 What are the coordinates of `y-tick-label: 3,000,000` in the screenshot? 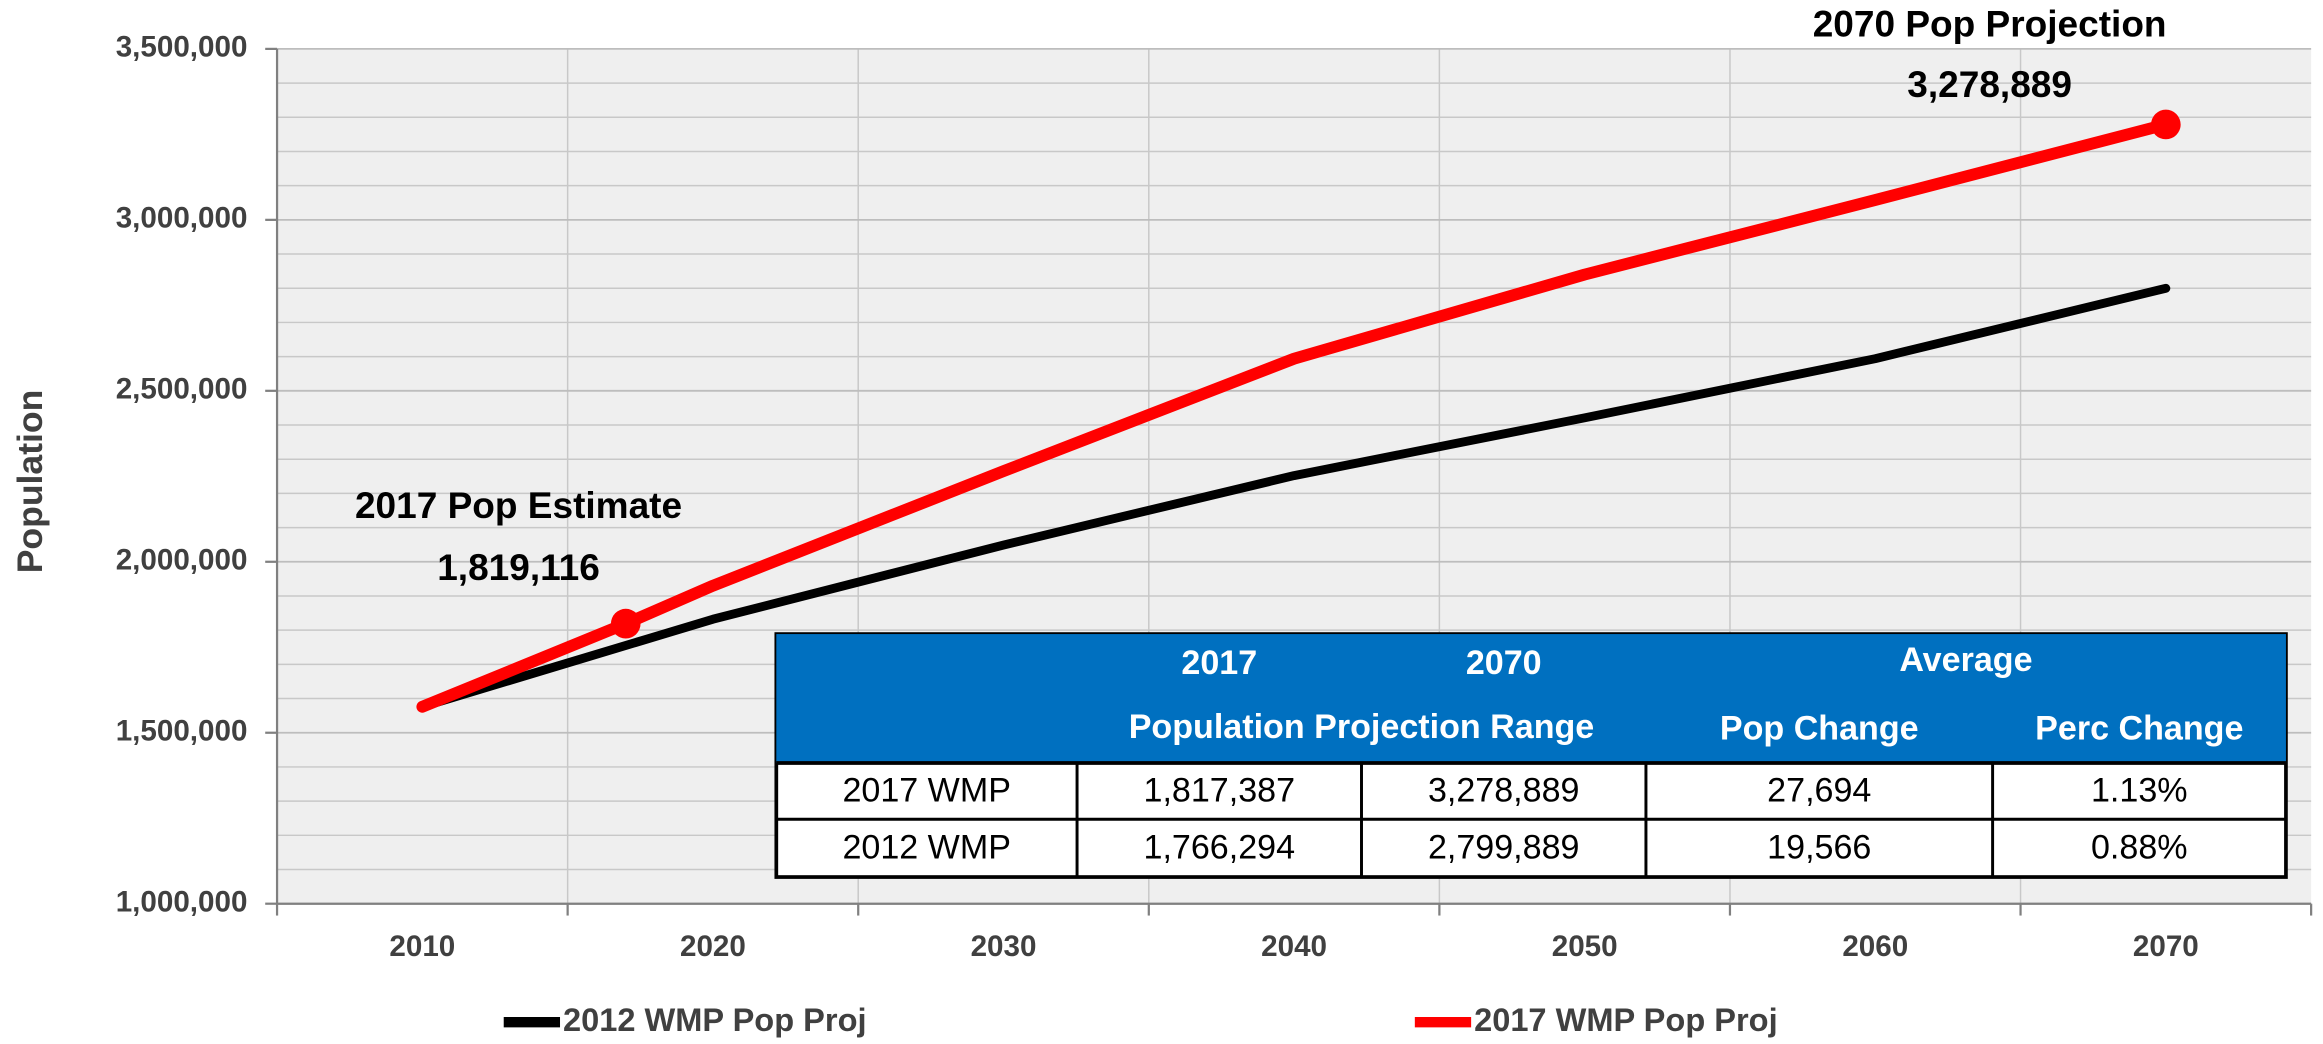 It's located at (182, 218).